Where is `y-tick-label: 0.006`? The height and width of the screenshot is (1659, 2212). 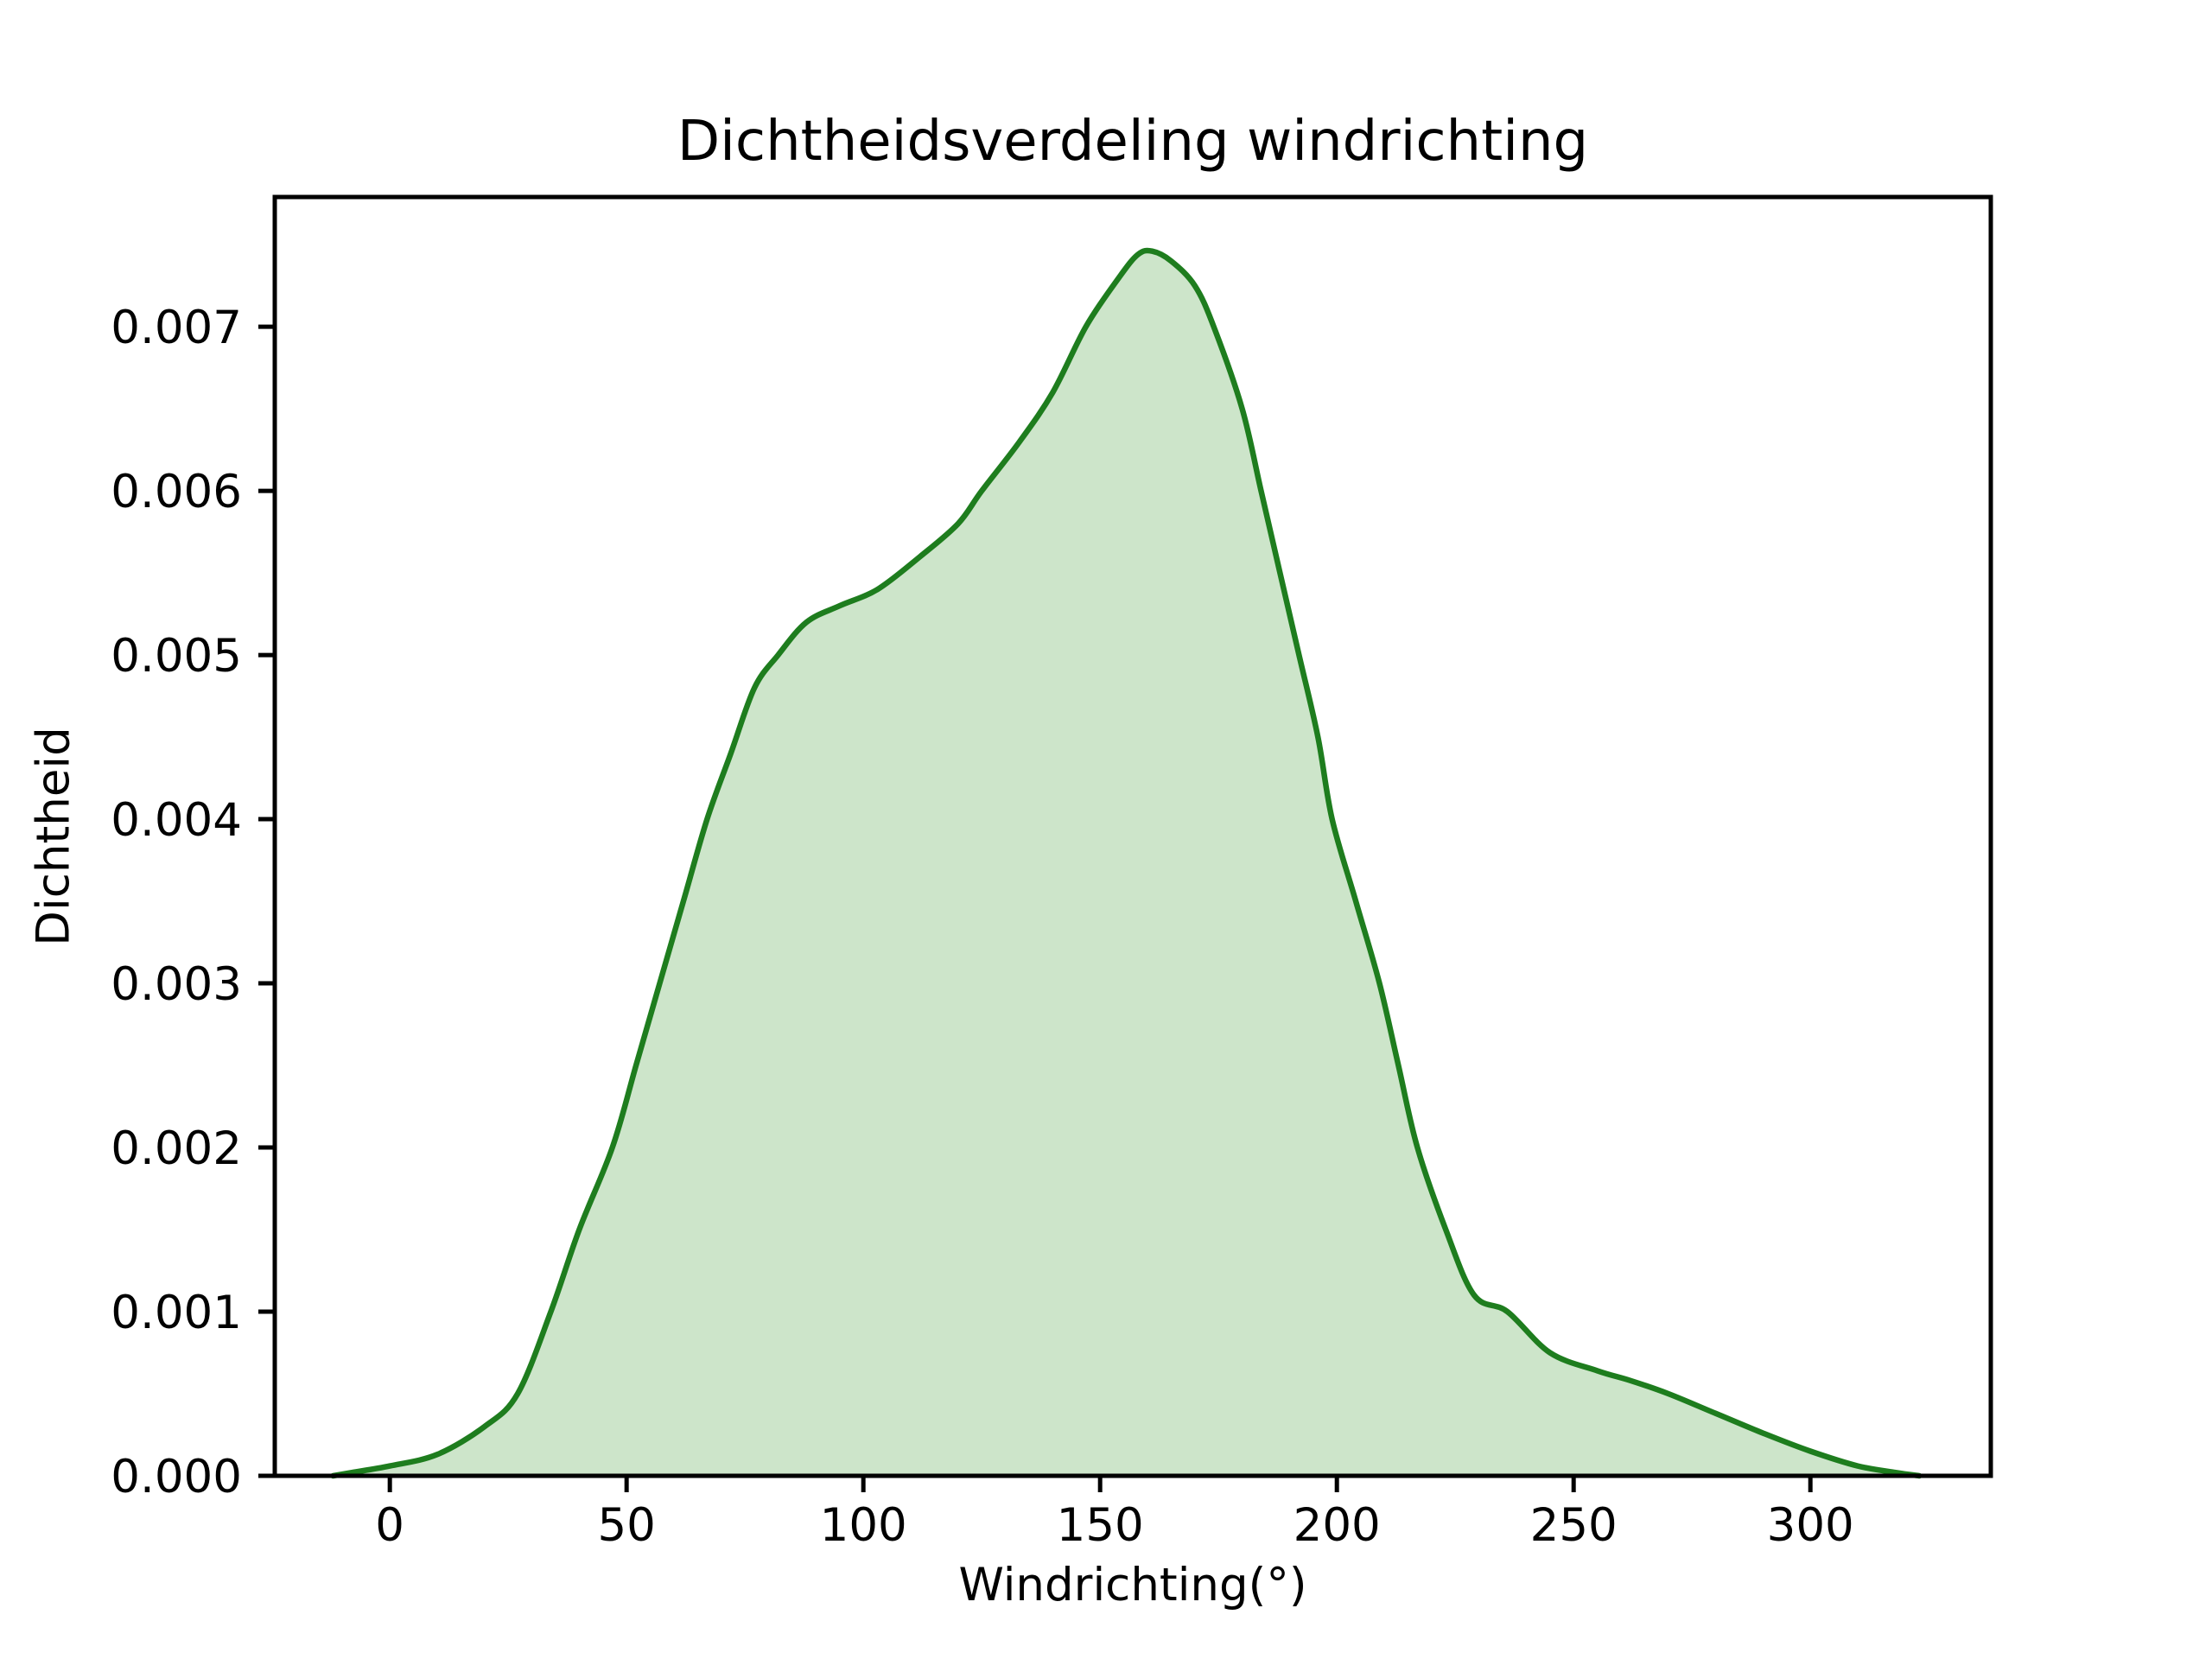
y-tick-label: 0.006 is located at coordinates (176, 492).